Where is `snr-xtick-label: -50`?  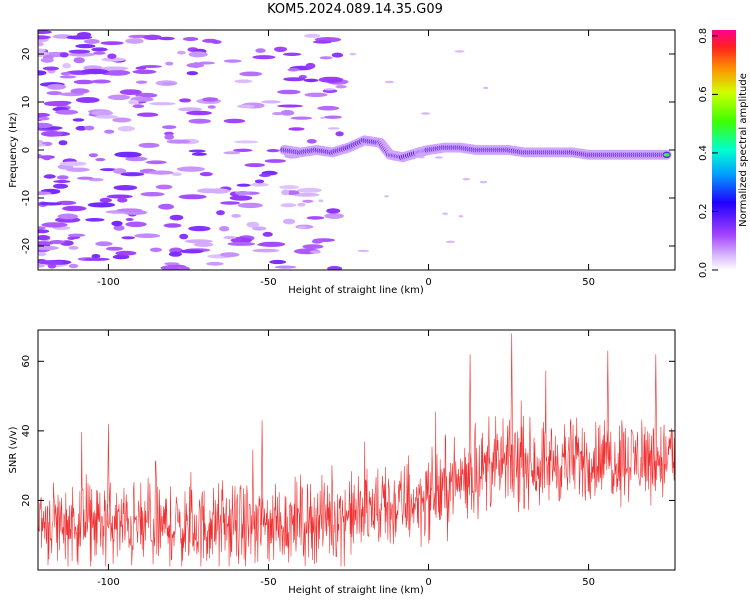 snr-xtick-label: -50 is located at coordinates (268, 582).